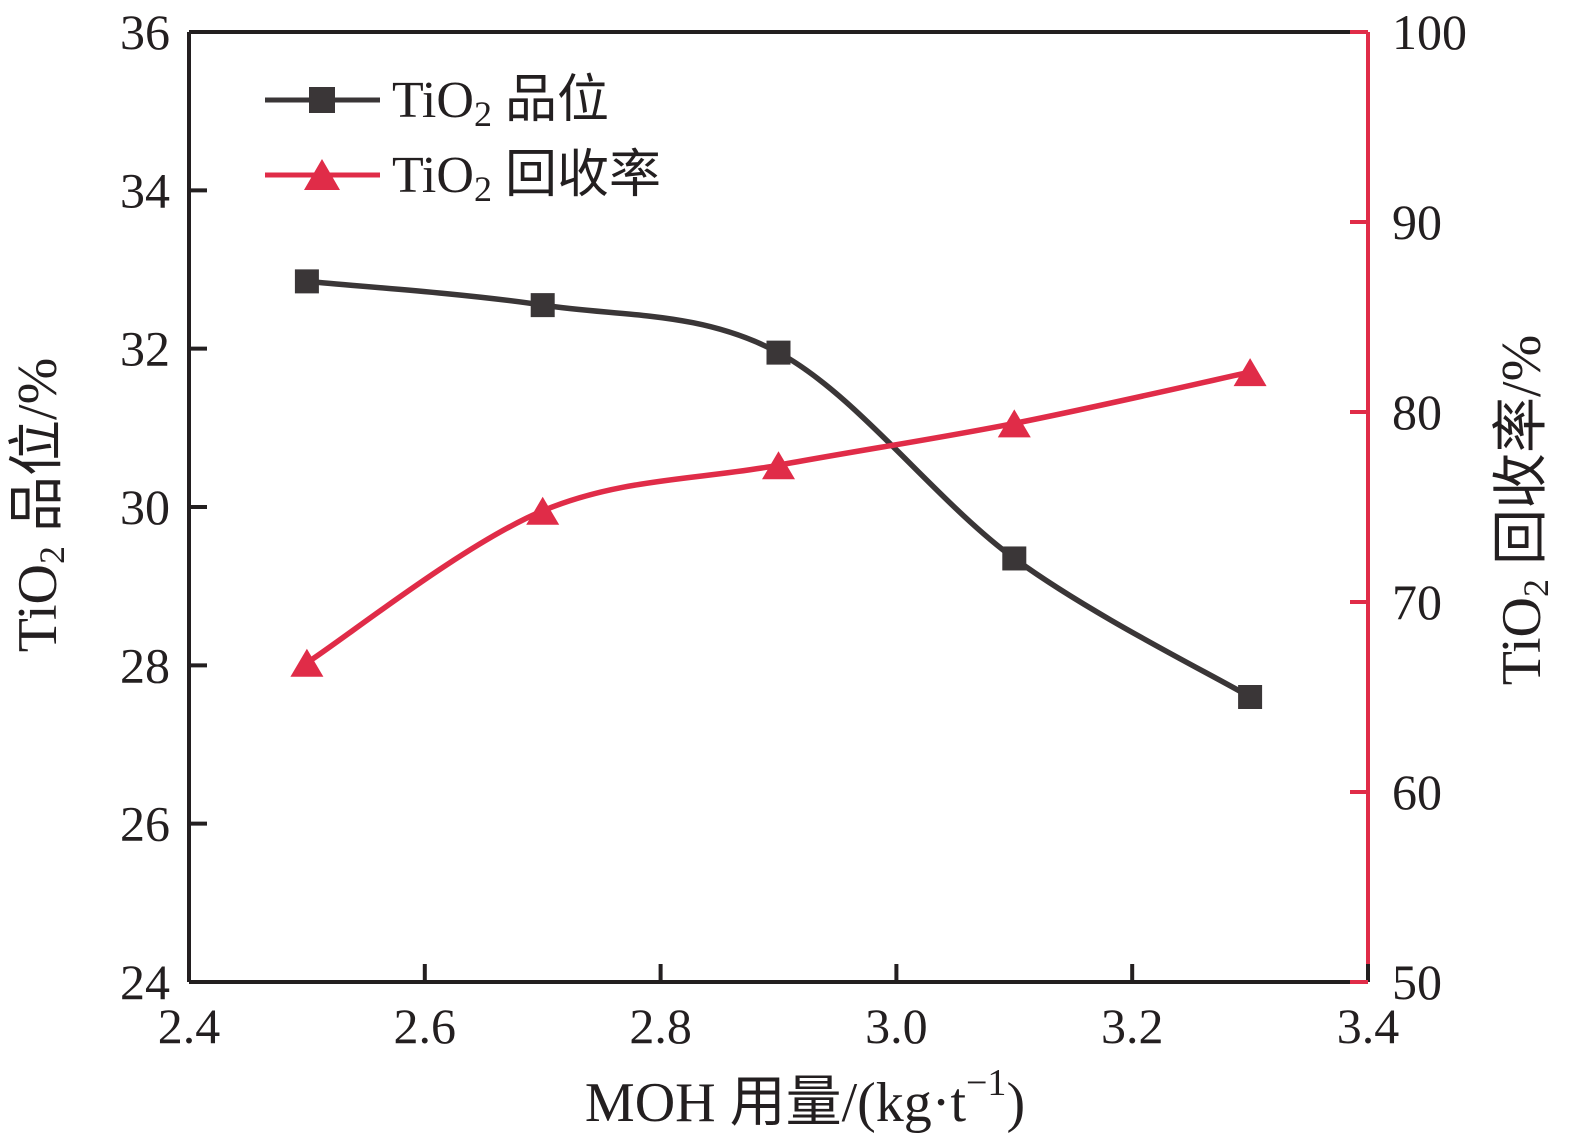 The image size is (1583, 1145). I want to click on x-axis-ticks: 2.4 2.6 2.8 3.0 3.2 3.4, so click(779, 1009).